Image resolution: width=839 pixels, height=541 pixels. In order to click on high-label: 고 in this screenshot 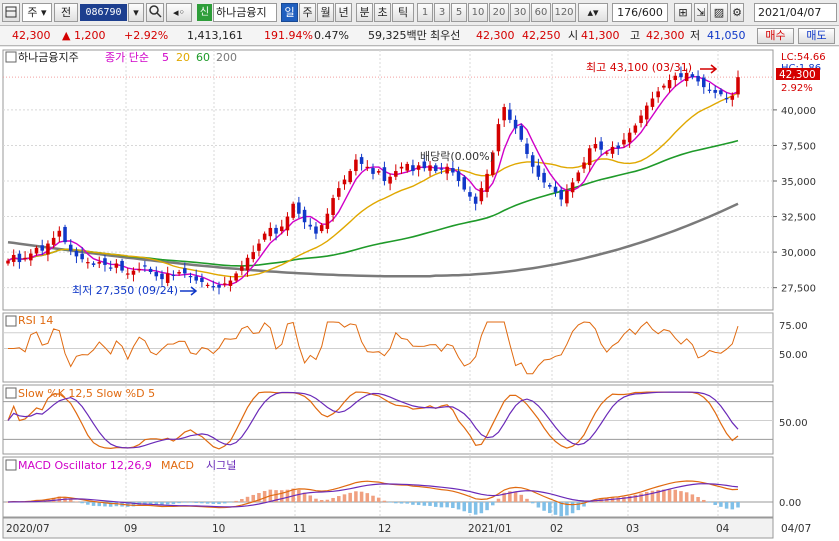, I will do `click(635, 35)`.